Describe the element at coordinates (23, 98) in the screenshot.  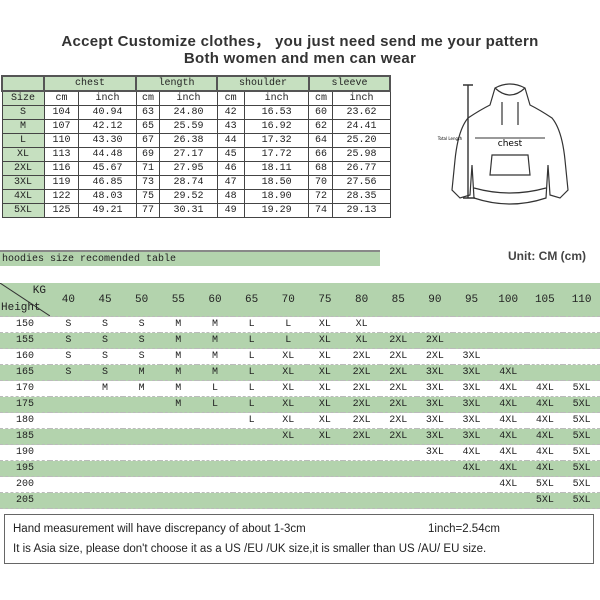
I see `size-header: Size` at that location.